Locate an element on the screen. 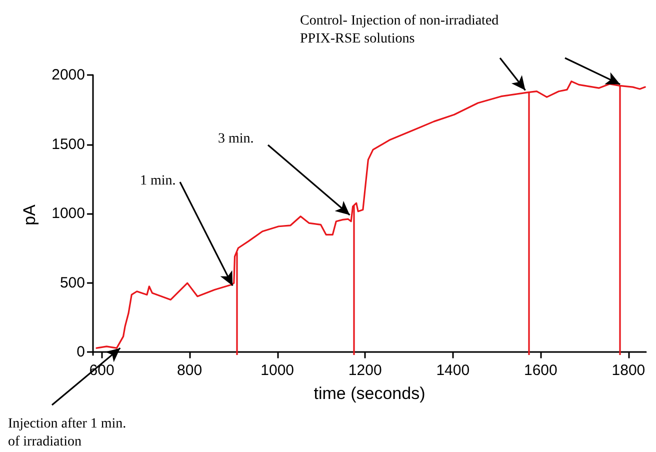  x-tick-label: 600 is located at coordinates (101, 370).